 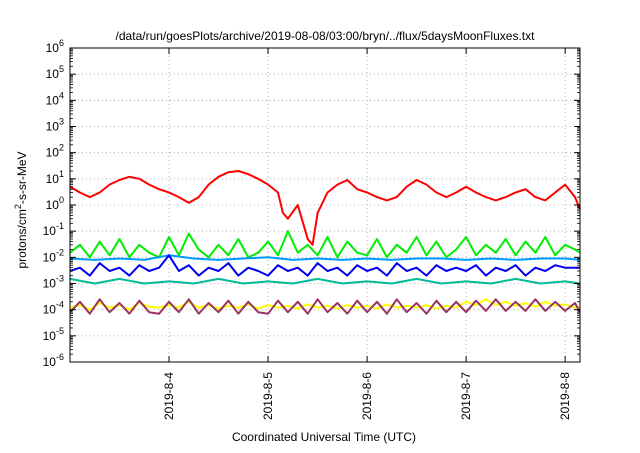 What do you see at coordinates (61, 174) in the screenshot?
I see `y-tick-label-exp: 1` at bounding box center [61, 174].